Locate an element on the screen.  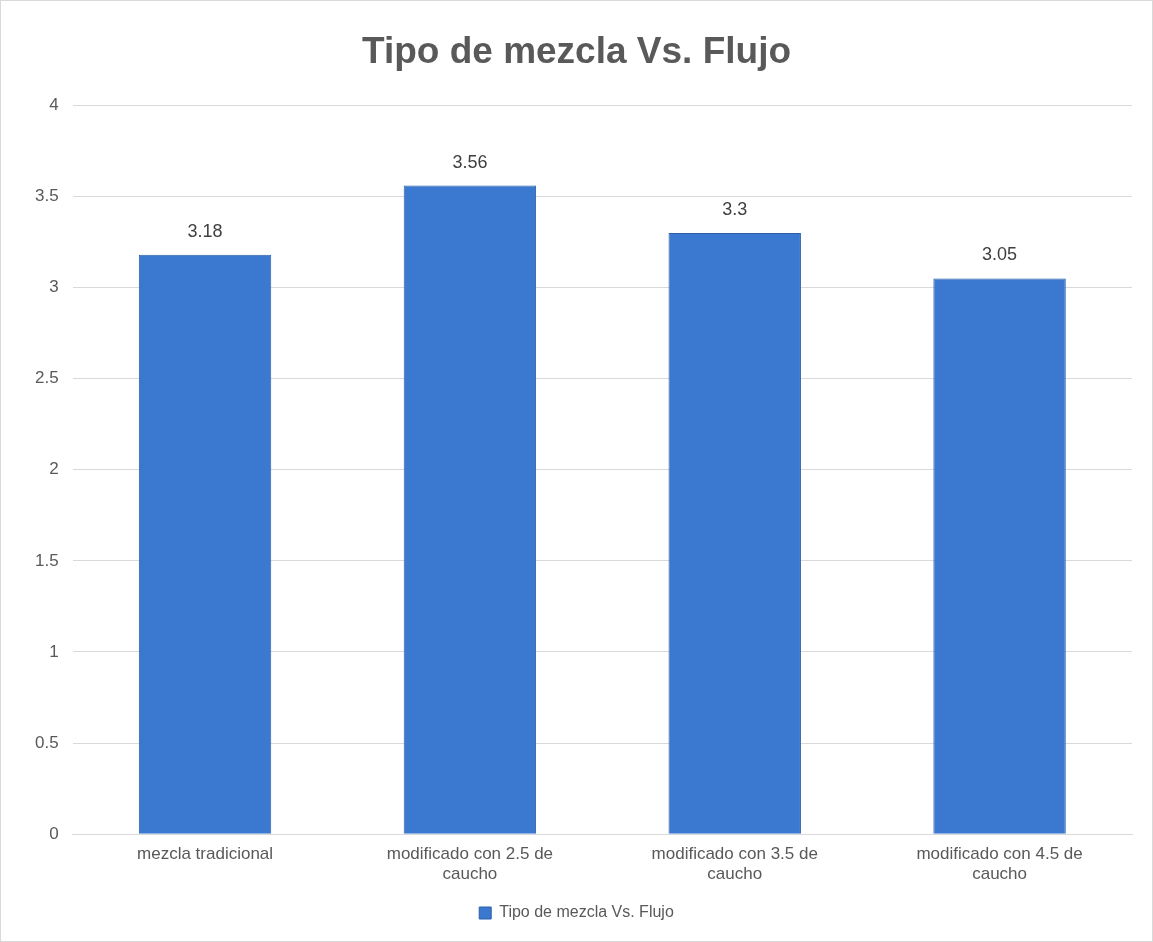
data-label: 3.56 is located at coordinates (470, 161).